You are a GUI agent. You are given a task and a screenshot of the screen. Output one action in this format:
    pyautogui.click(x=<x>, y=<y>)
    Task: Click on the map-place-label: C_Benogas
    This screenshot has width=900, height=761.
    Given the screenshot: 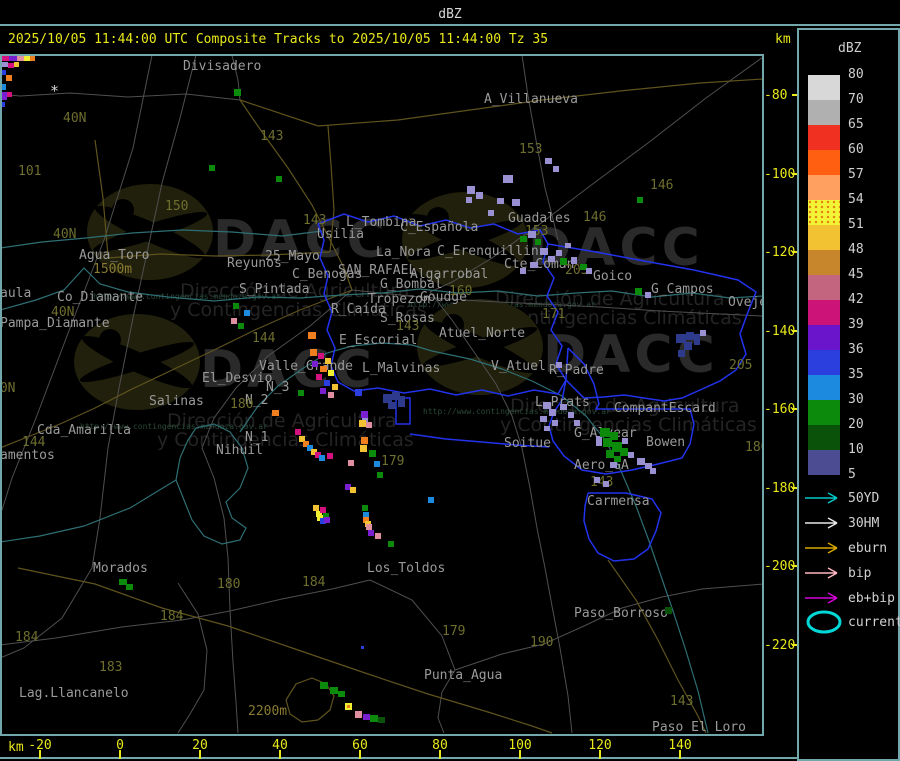 What is the action you would take?
    pyautogui.click(x=327, y=274)
    